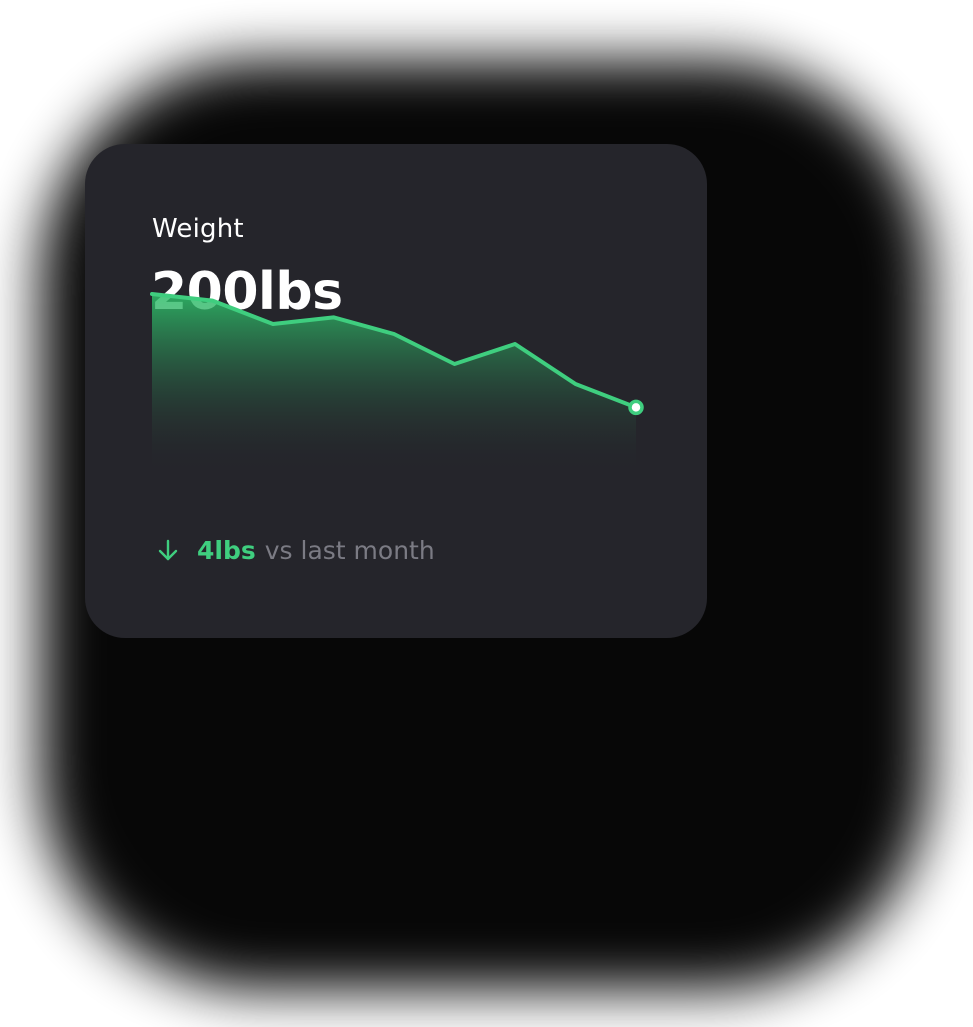 The image size is (973, 1027). I want to click on chart-series-line, so click(394, 351).